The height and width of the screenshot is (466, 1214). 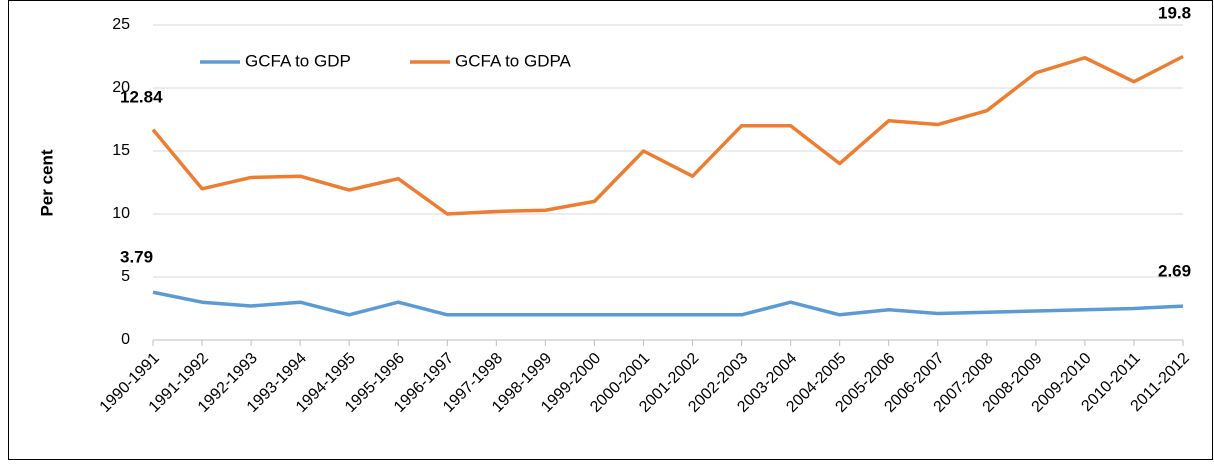 What do you see at coordinates (513, 60) in the screenshot?
I see `legend-label: GCFA to GDPA` at bounding box center [513, 60].